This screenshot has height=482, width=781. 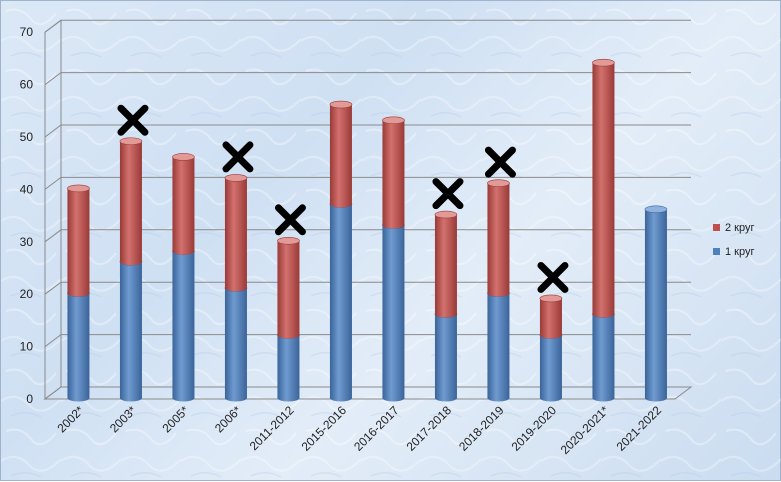 I want to click on legend-item: 2 круг, so click(x=734, y=228).